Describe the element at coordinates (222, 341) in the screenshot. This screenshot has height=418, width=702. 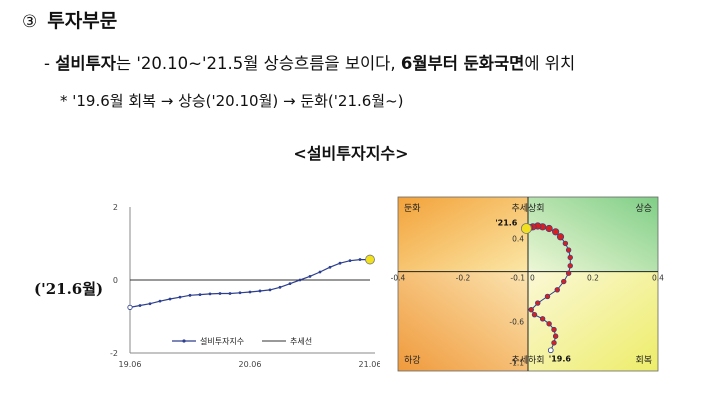
I see `legend-index-label: 설비투자지수` at that location.